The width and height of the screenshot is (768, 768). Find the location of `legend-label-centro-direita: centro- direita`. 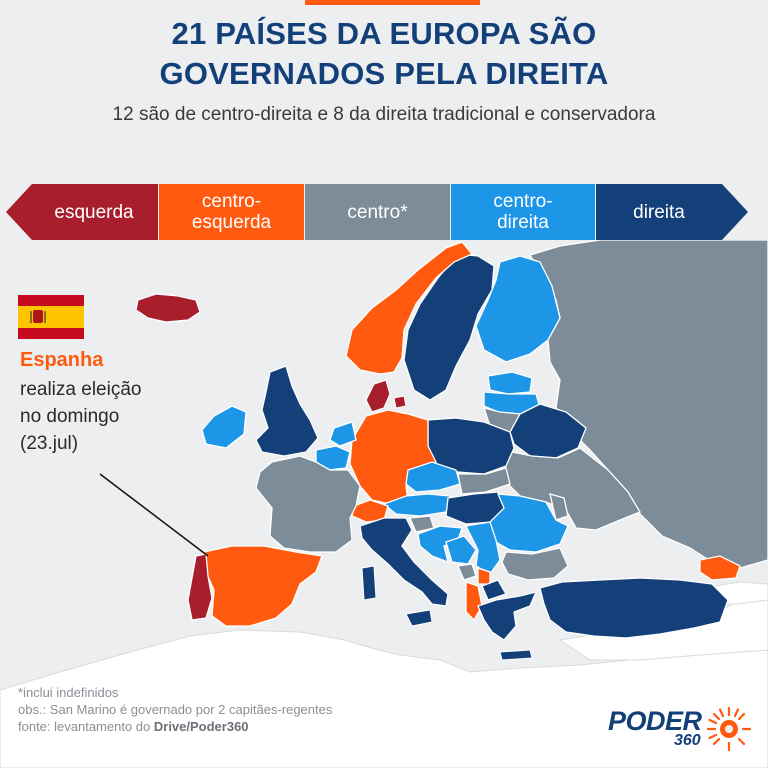

legend-label-centro-direita: centro- direita is located at coordinates (523, 212).